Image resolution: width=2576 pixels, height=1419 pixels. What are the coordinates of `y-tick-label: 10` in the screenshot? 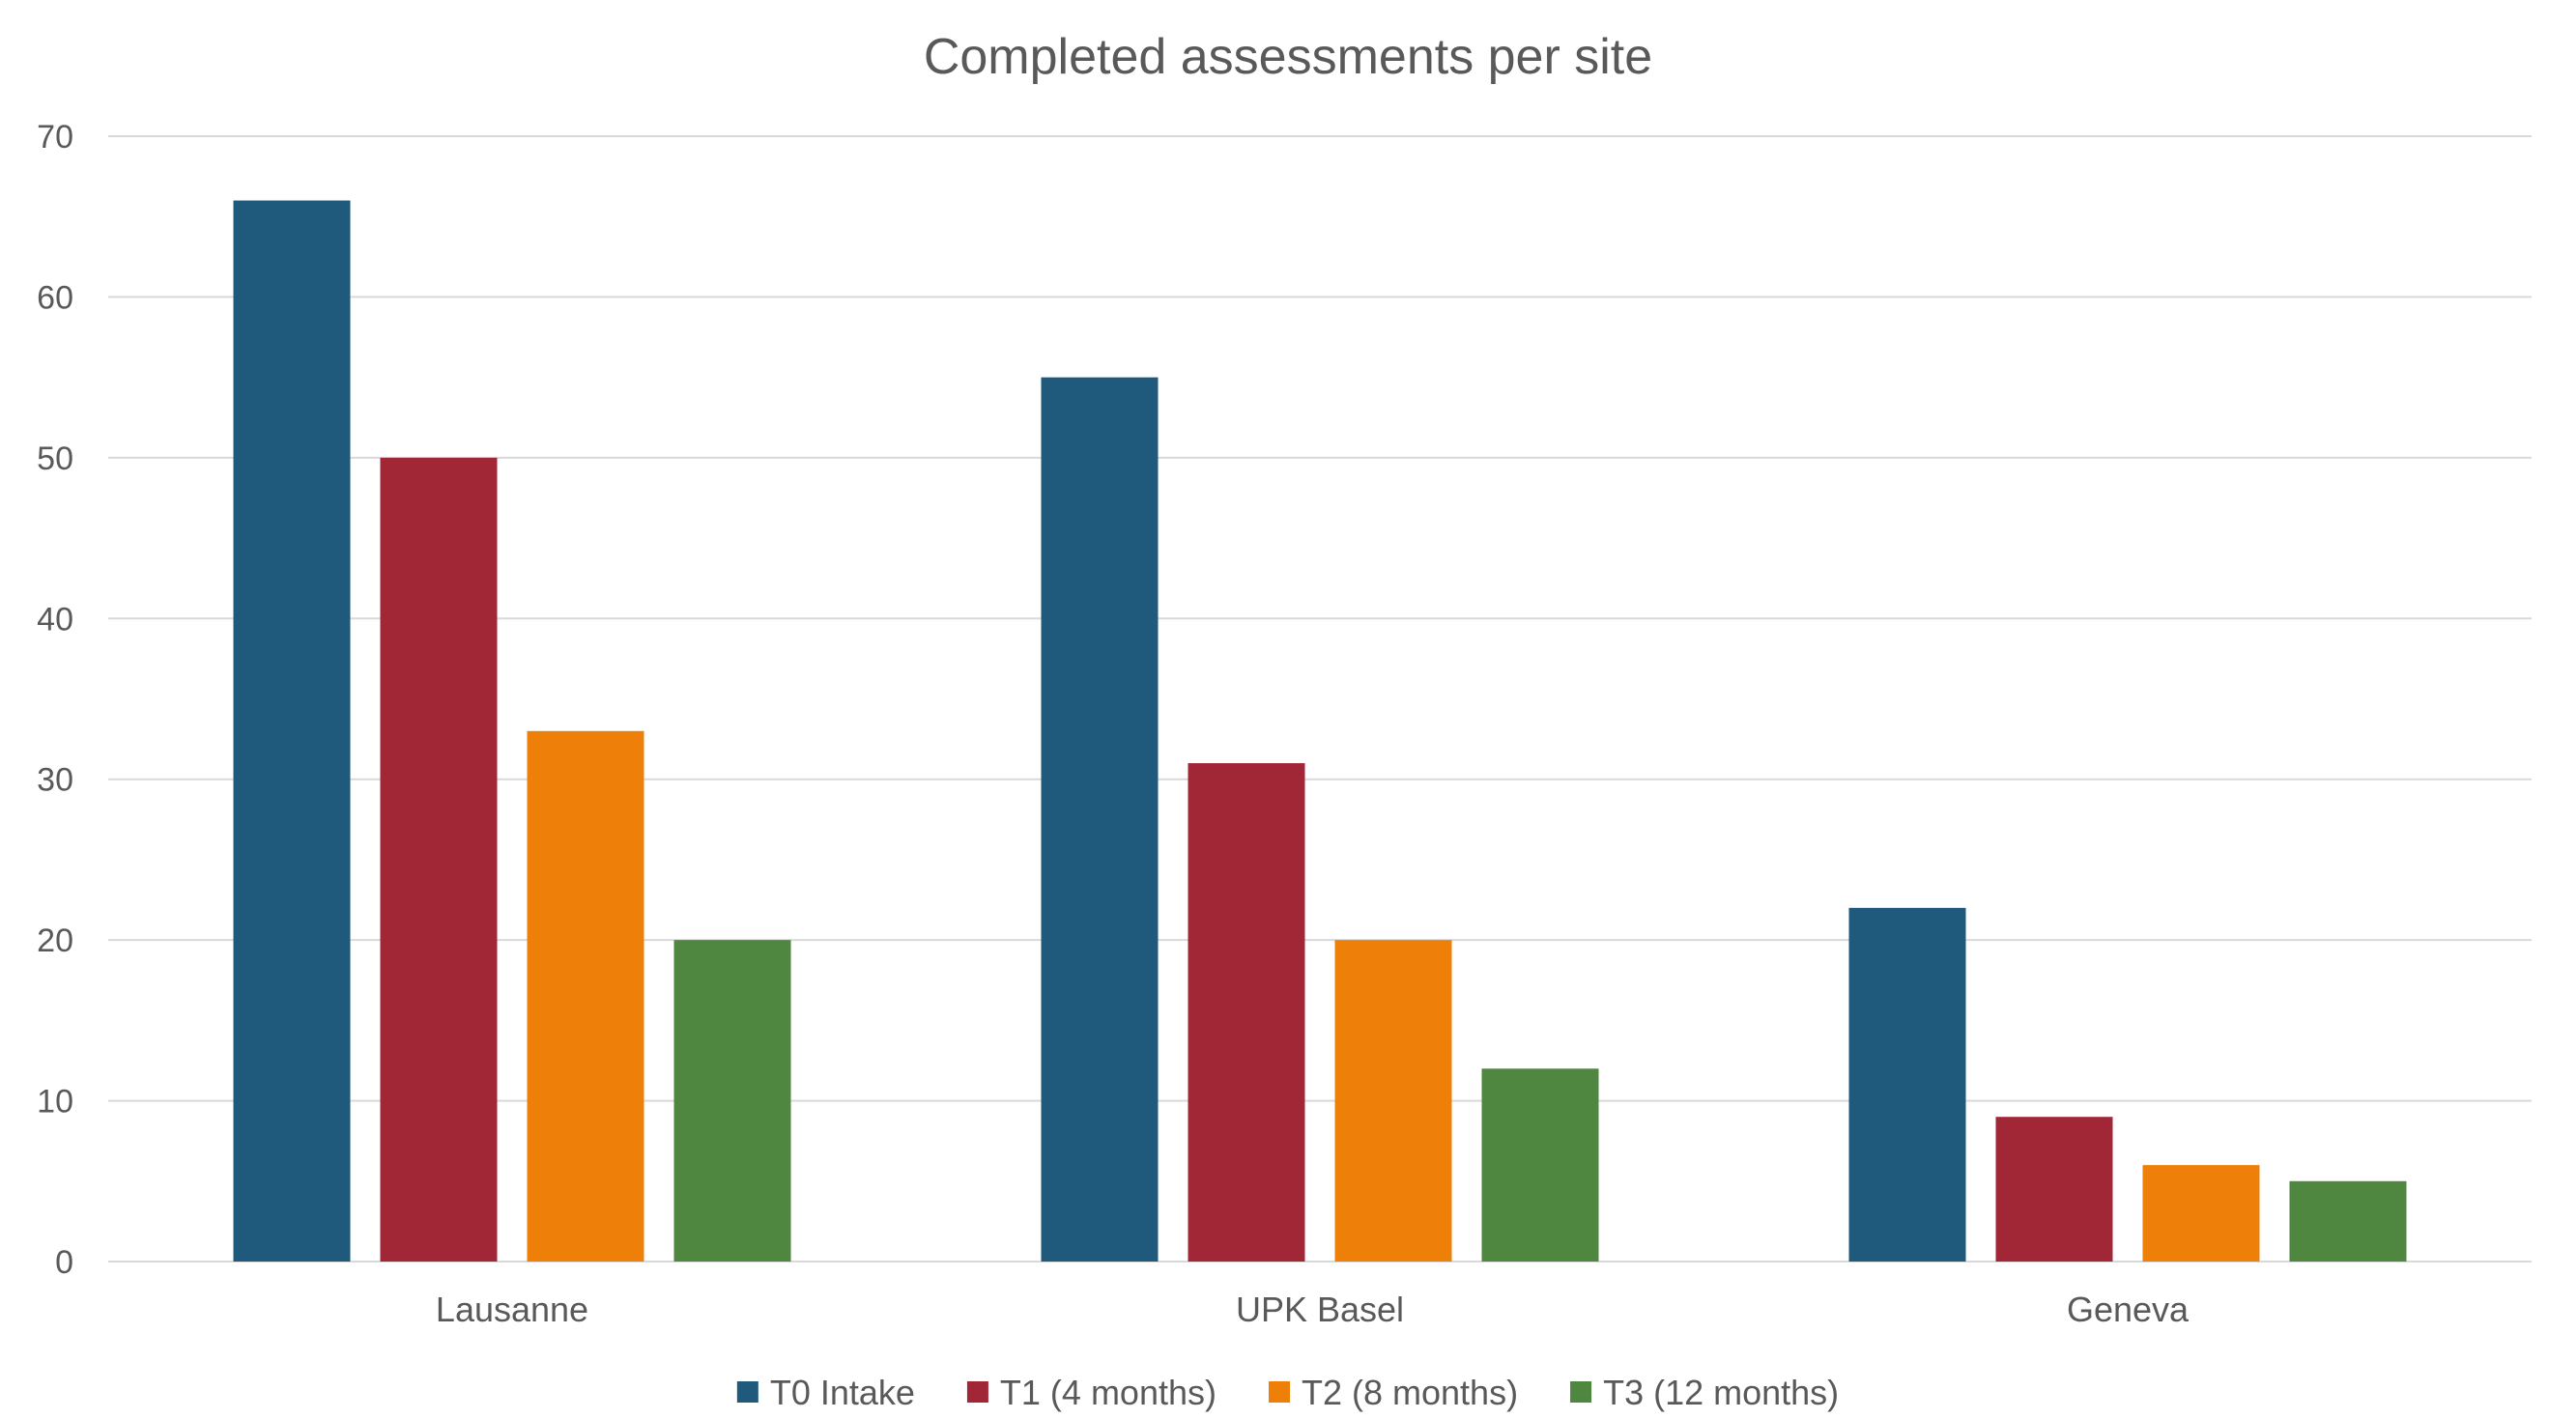 It's located at (55, 1103).